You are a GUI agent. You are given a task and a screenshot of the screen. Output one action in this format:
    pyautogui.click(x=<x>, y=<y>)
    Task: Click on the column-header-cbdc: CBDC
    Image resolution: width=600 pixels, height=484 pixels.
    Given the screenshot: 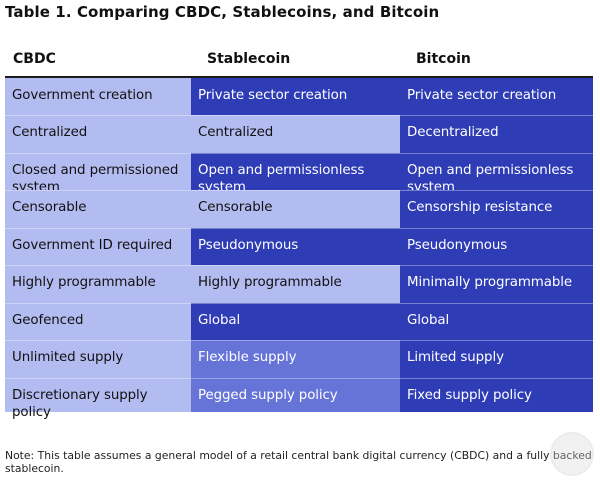 What is the action you would take?
    pyautogui.click(x=34, y=59)
    